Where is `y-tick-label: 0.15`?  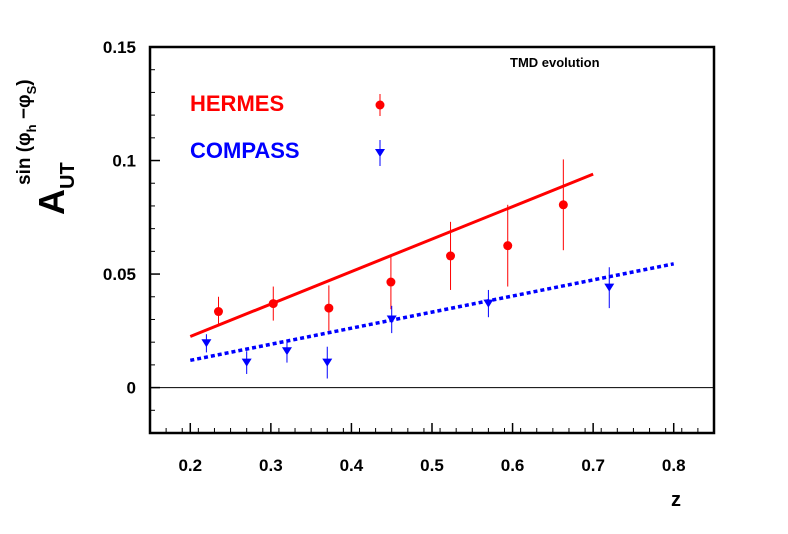
y-tick-label: 0.15 is located at coordinates (119, 47).